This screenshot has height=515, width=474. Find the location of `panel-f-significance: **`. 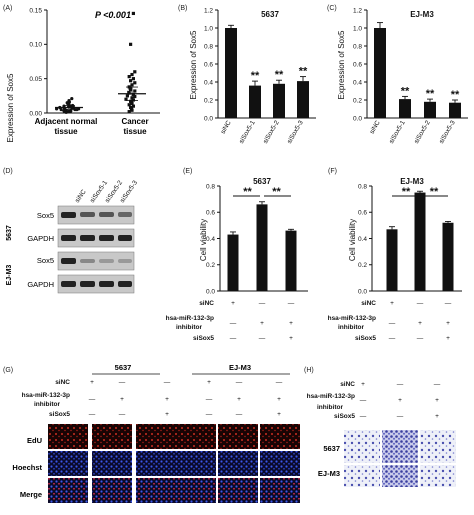

panel-f-significance: ** is located at coordinates (434, 192).